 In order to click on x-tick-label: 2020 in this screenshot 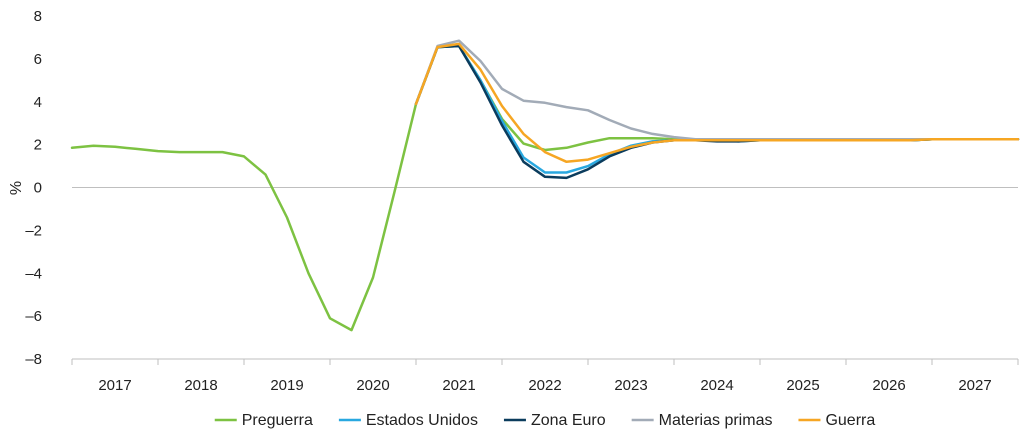, I will do `click(372, 385)`.